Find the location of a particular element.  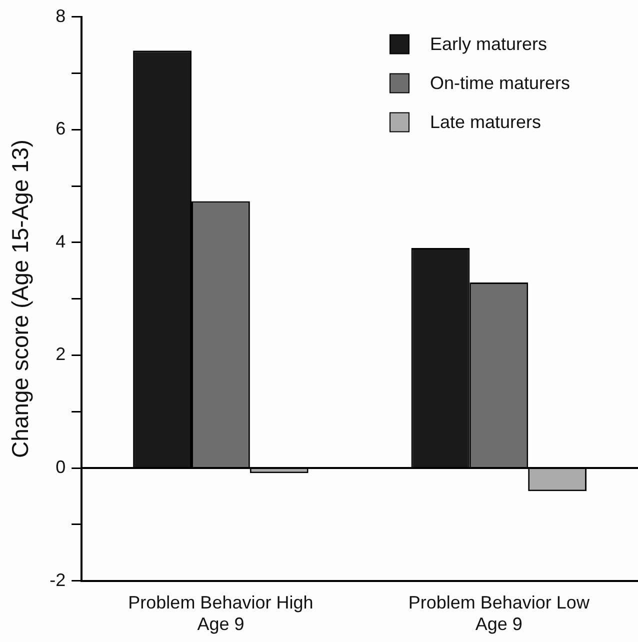

y-tick-label: 0 is located at coordinates (61, 466).